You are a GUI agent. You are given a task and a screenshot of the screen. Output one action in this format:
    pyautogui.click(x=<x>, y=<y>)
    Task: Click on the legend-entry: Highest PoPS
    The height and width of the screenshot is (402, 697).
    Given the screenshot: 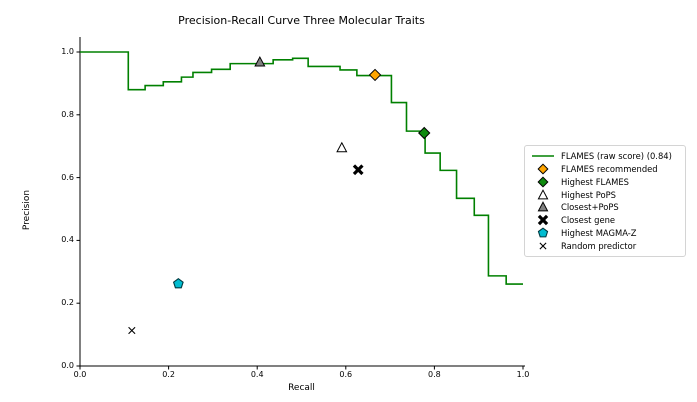 What is the action you would take?
    pyautogui.click(x=605, y=194)
    